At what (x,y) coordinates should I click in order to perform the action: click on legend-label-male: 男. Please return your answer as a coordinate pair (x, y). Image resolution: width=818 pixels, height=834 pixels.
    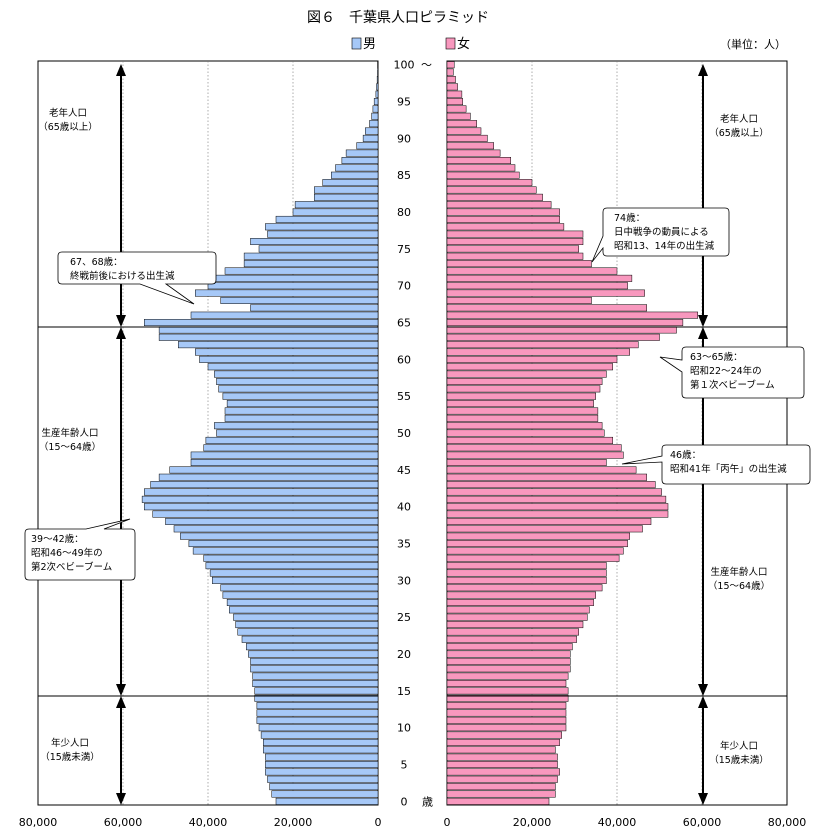
    Looking at the image, I should click on (369, 44).